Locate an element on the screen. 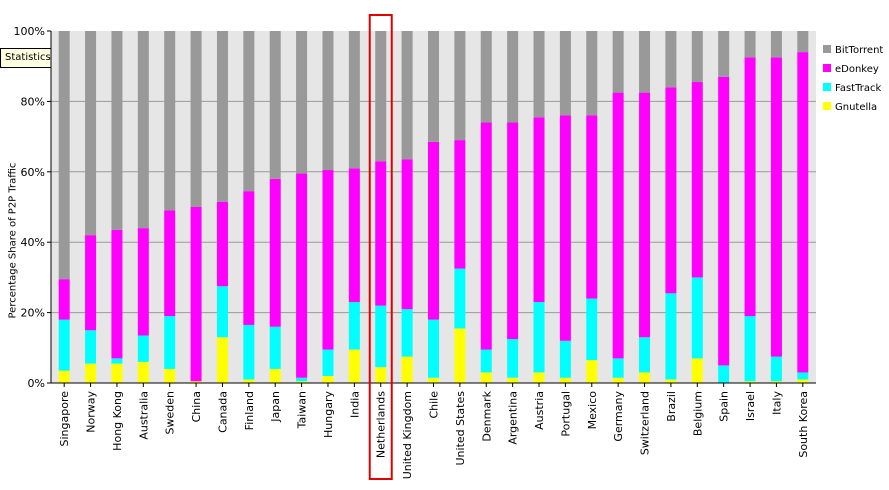  x-tick-label: Portugal is located at coordinates (565, 414).